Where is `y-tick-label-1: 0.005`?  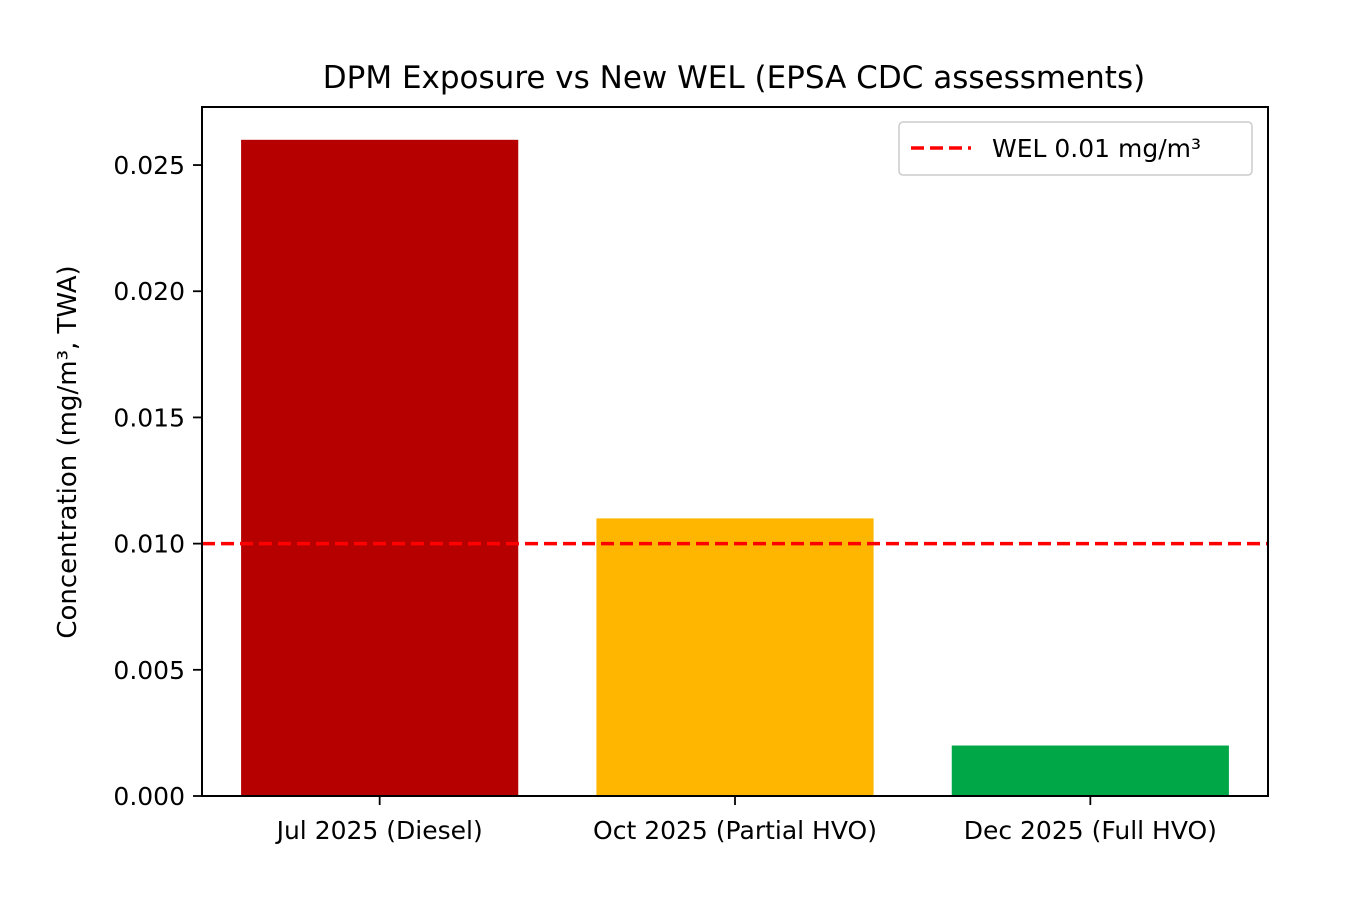
y-tick-label-1: 0.005 is located at coordinates (149, 670).